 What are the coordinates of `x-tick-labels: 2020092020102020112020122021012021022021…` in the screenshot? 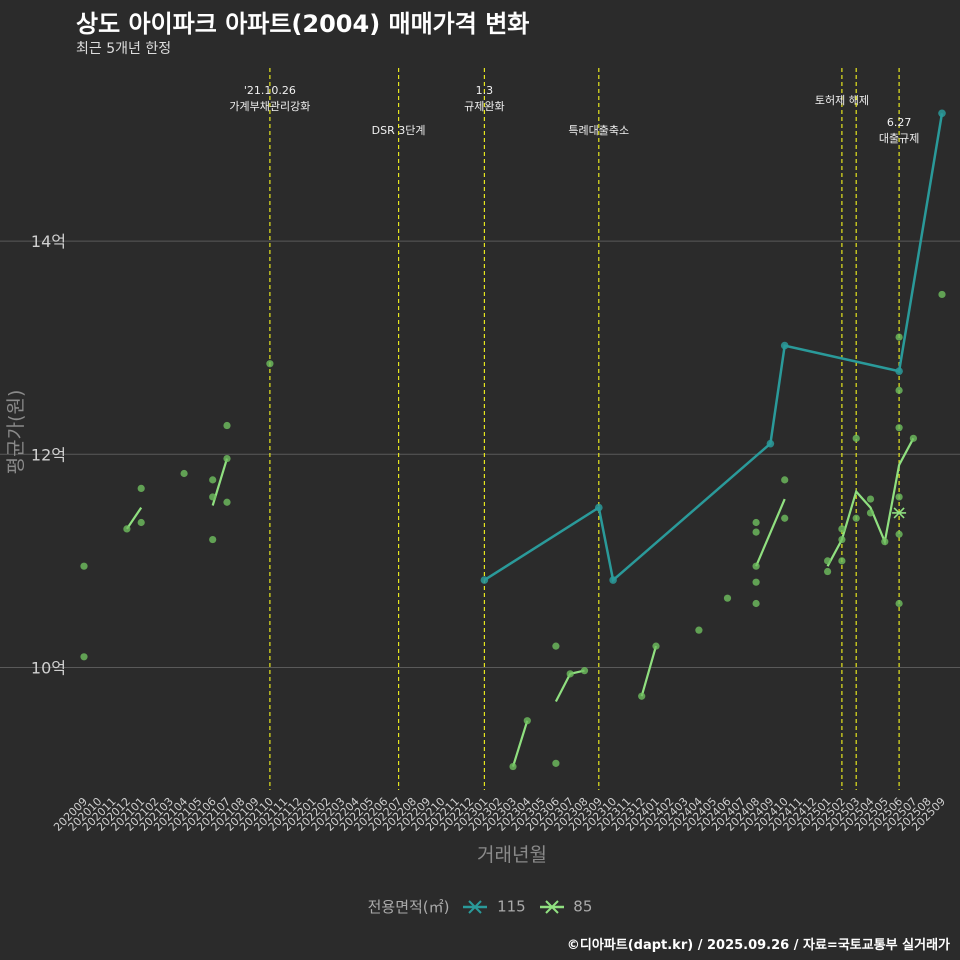 It's located at (499, 814).